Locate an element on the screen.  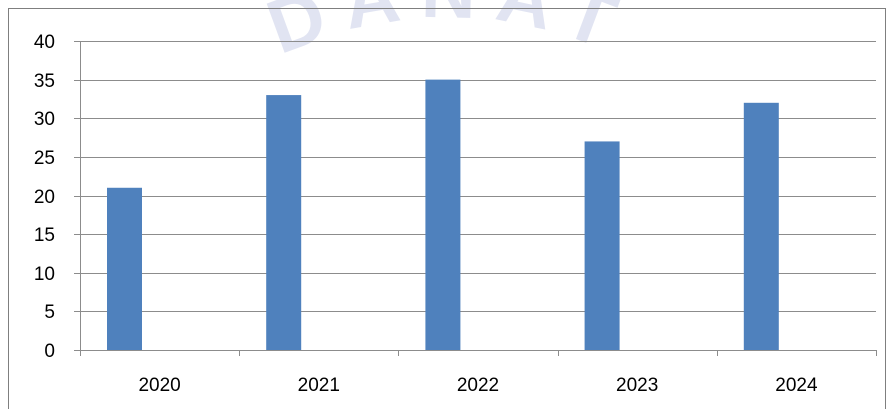
watermark-text: DANAT is located at coordinates (450, 35).